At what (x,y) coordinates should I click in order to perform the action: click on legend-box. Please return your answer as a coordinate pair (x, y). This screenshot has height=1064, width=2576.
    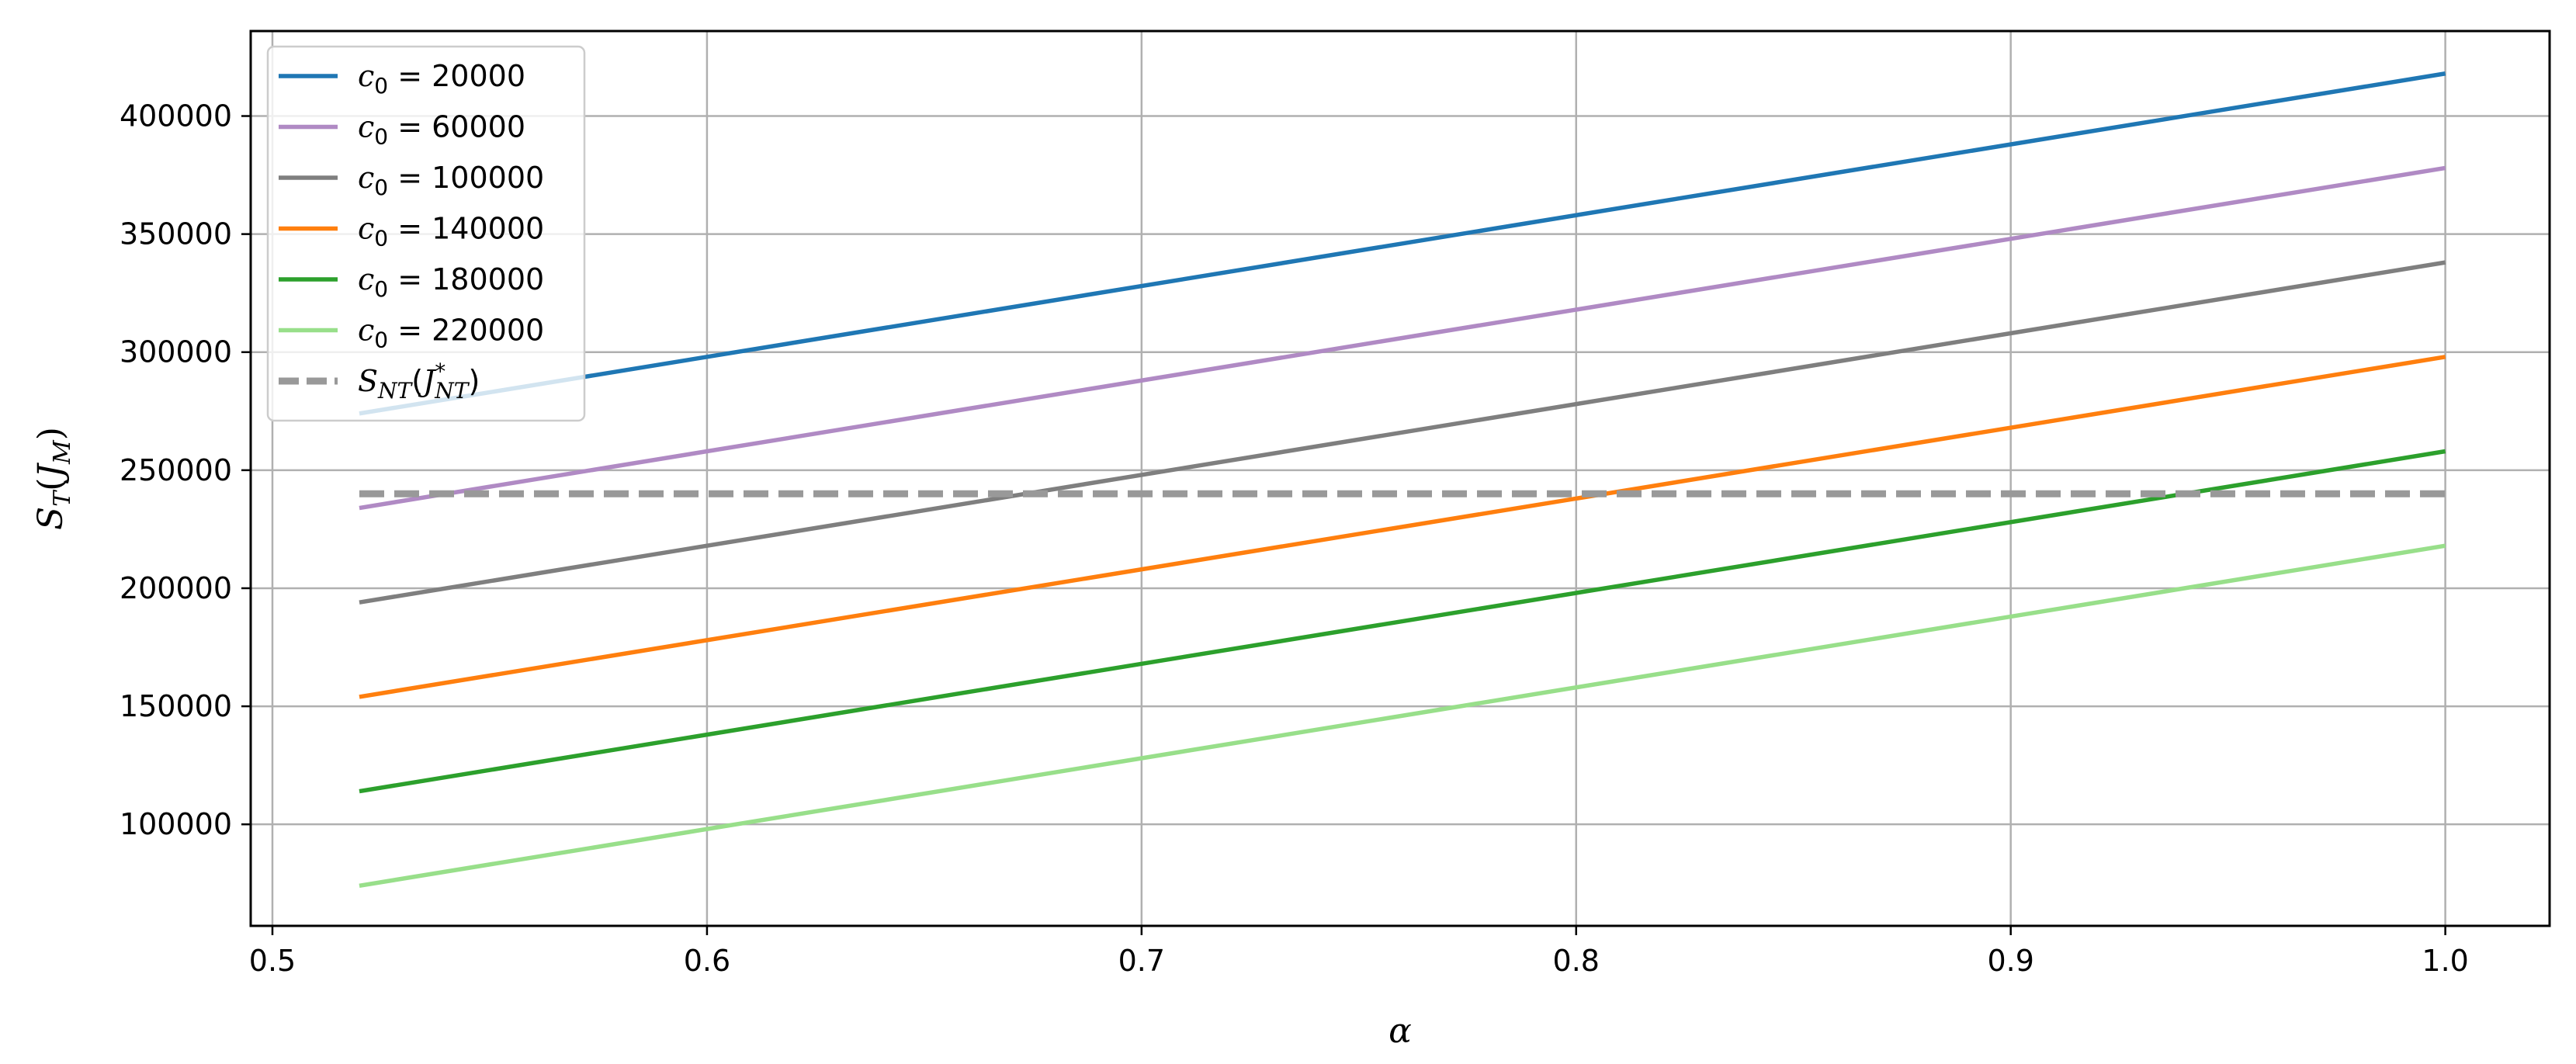
    Looking at the image, I should click on (426, 233).